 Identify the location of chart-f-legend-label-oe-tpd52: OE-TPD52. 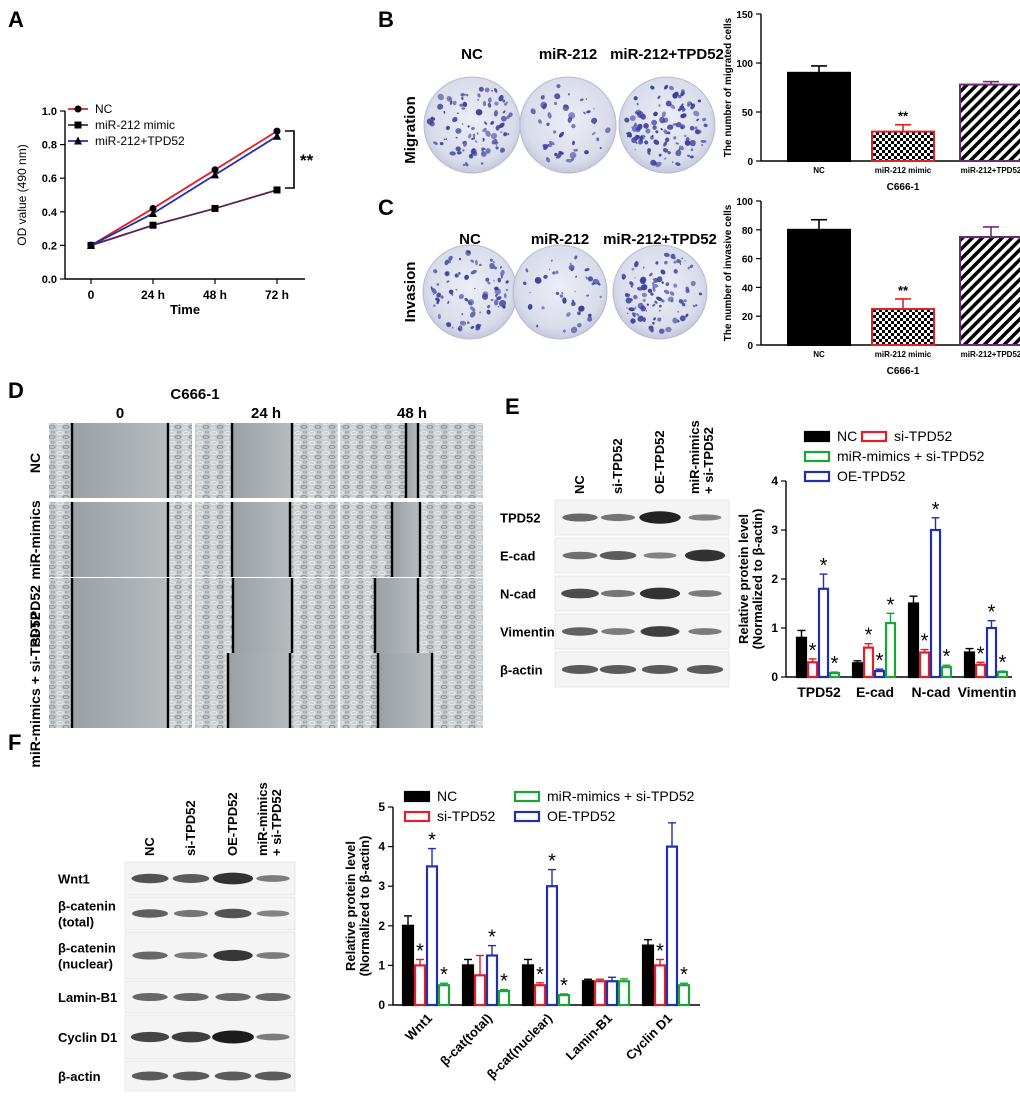
(581, 816).